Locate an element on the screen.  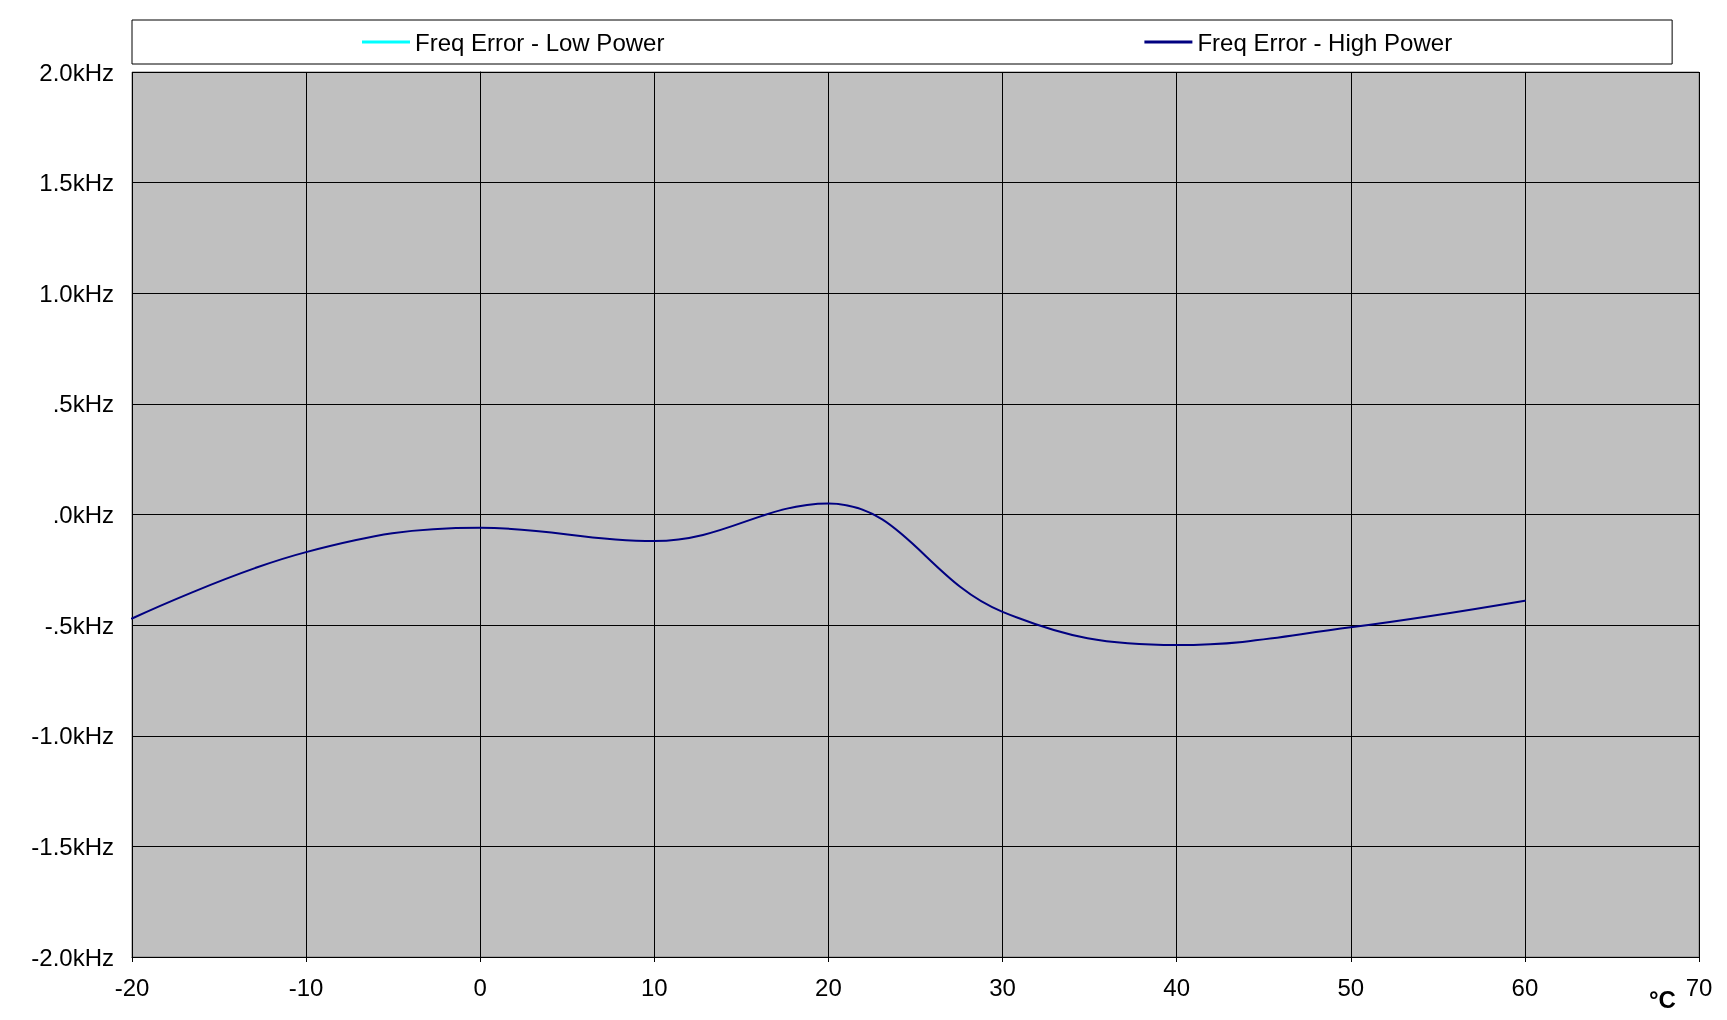
y-tick-label: -2.0kHz is located at coordinates (72, 957).